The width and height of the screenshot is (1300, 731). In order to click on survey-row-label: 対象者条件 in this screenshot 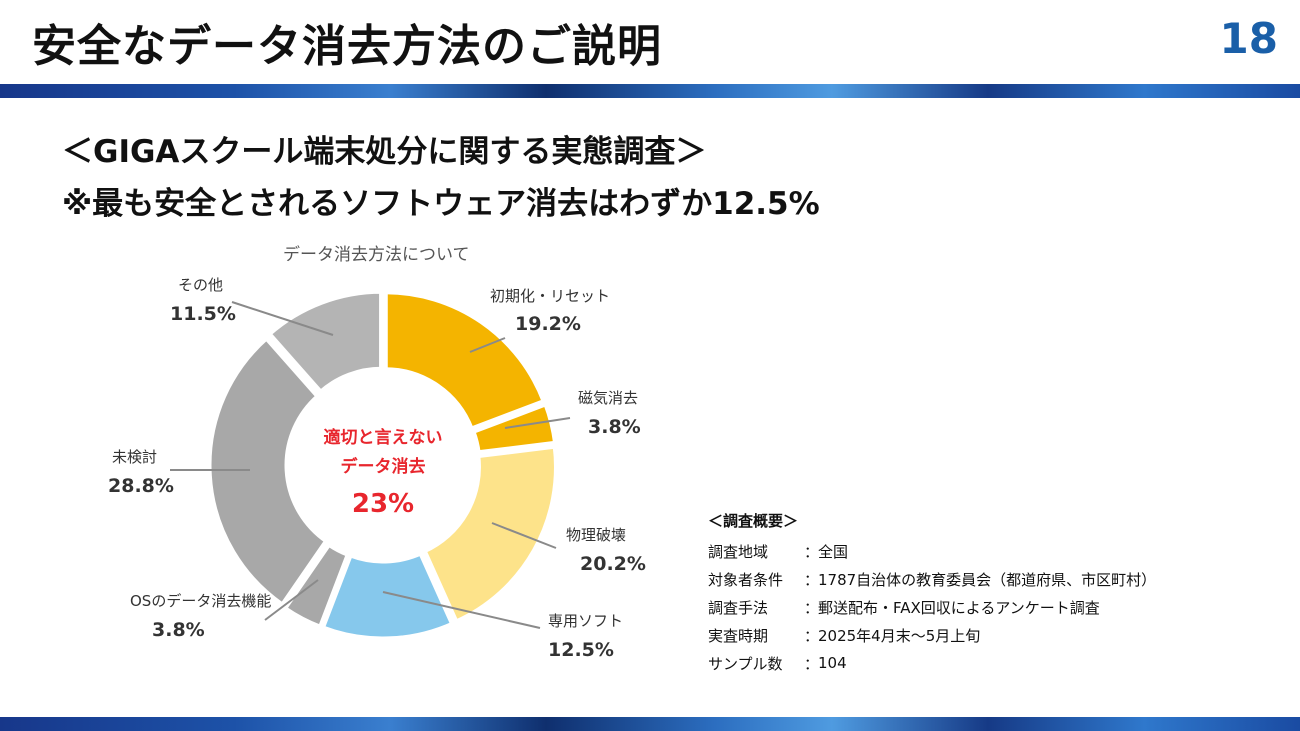, I will do `click(746, 579)`.